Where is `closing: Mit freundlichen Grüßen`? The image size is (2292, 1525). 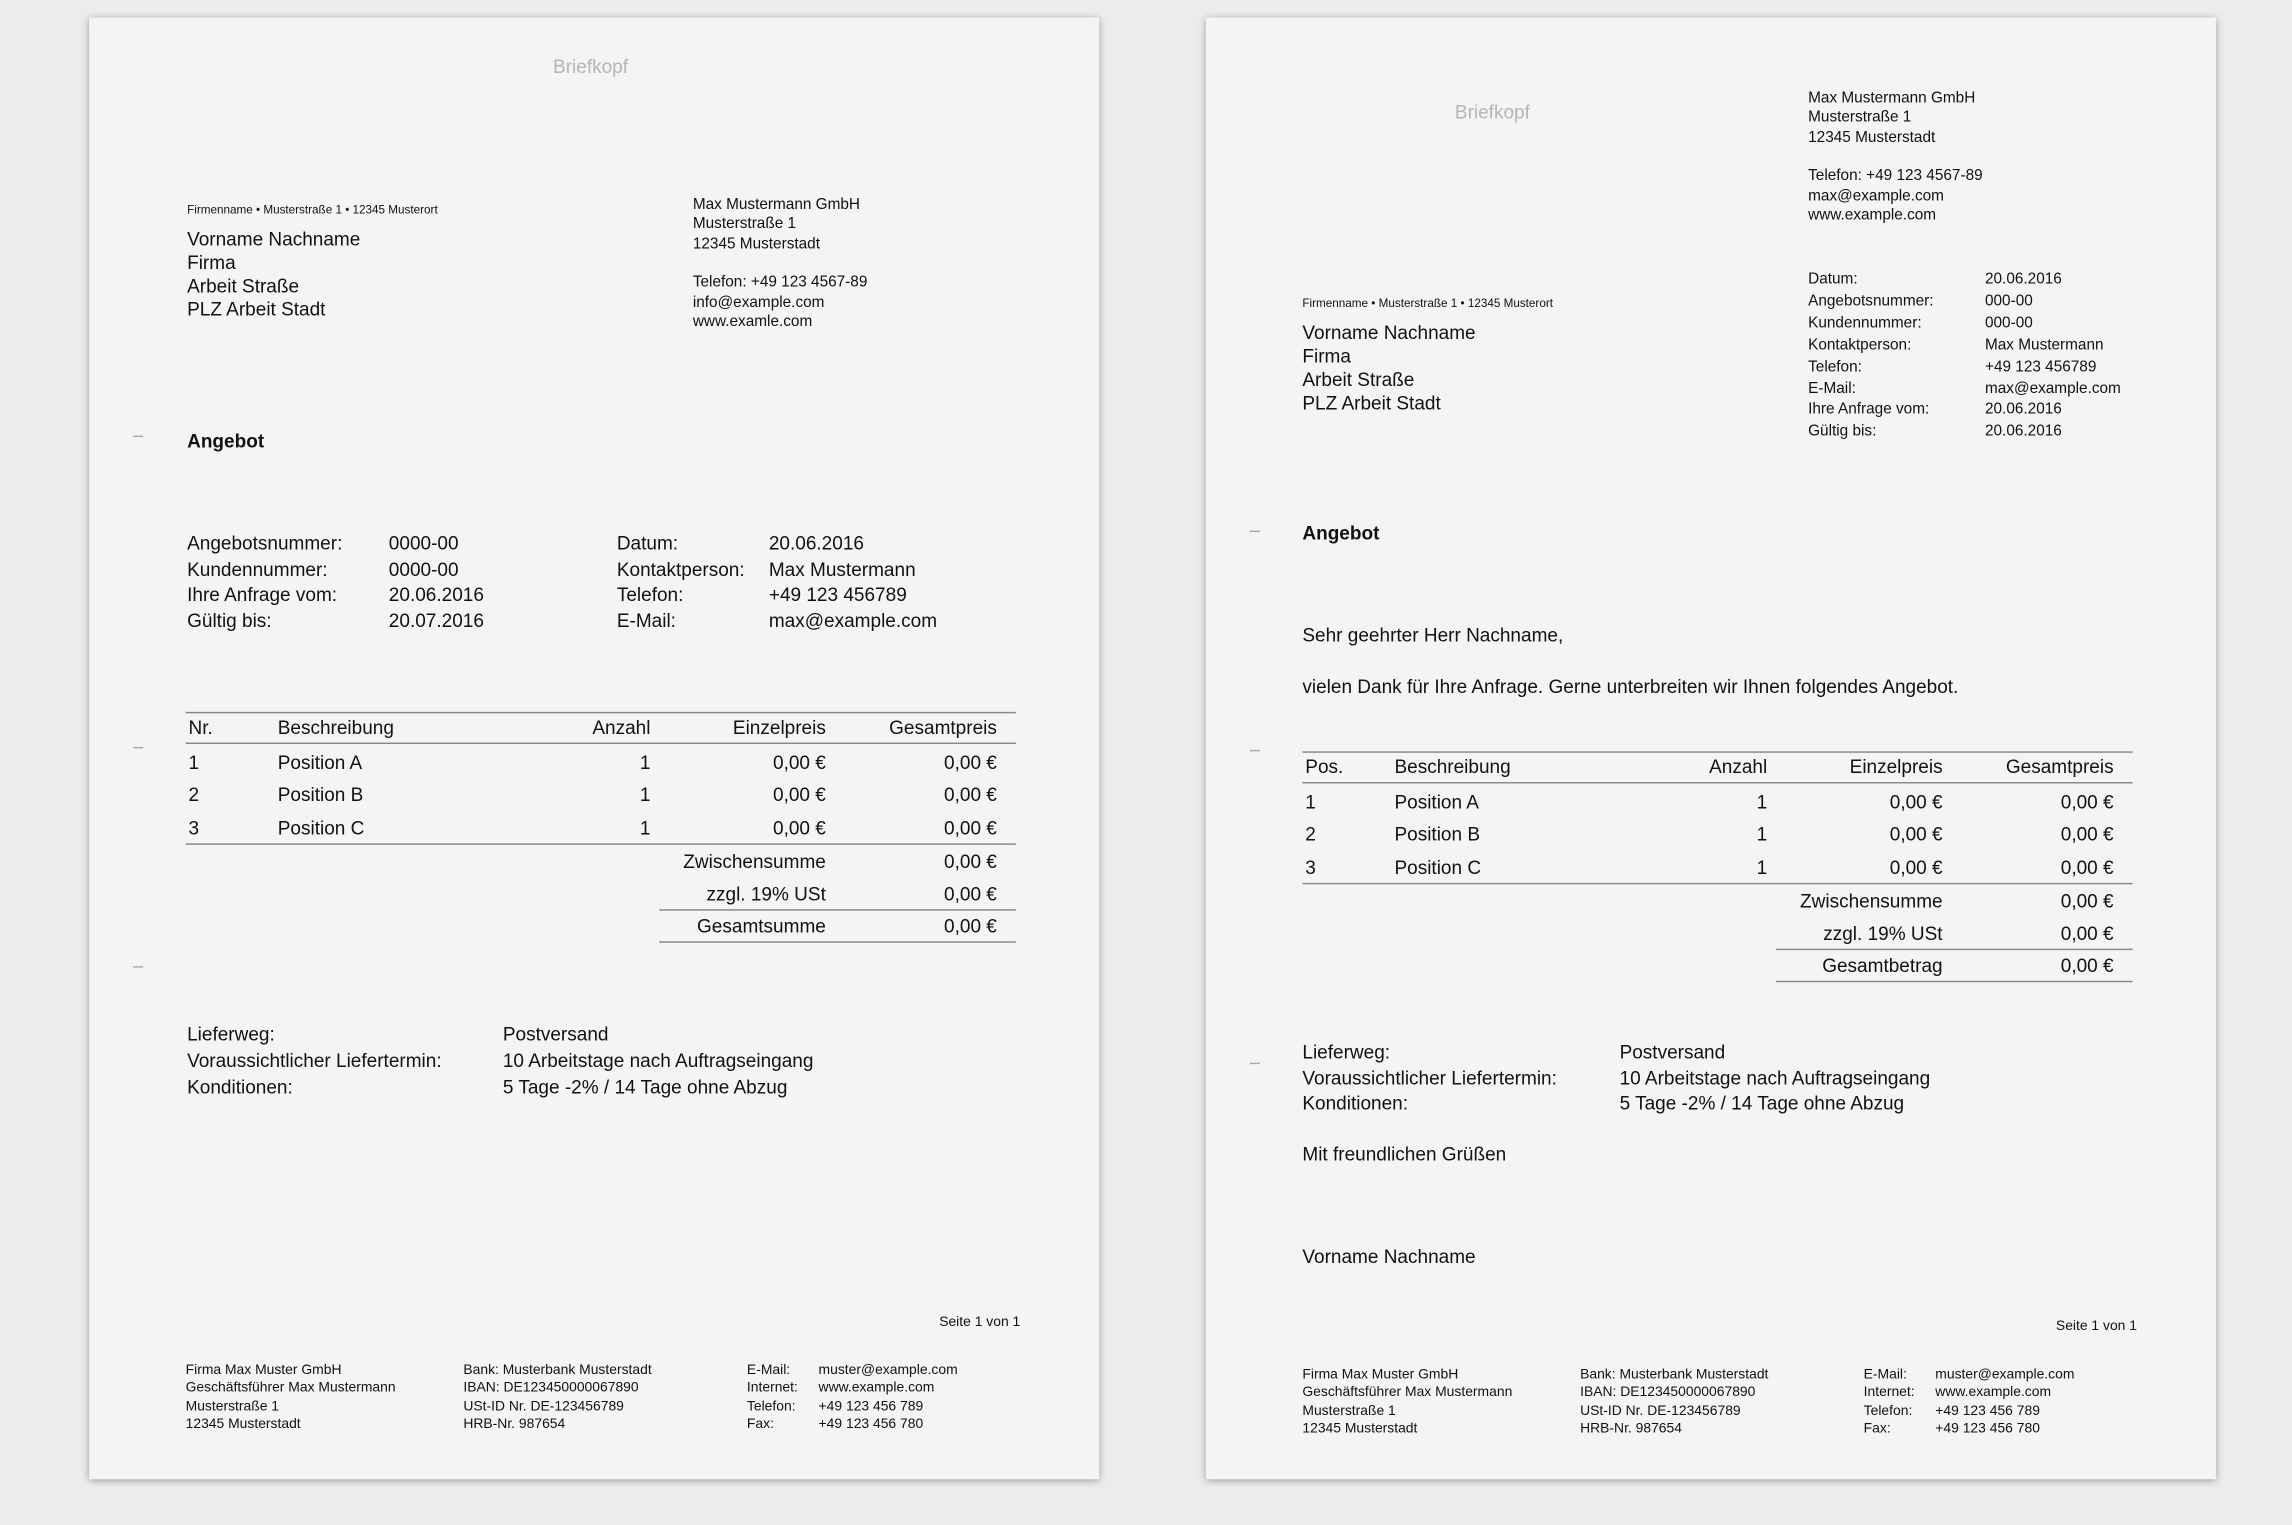 closing: Mit freundlichen Grüßen is located at coordinates (1404, 1154).